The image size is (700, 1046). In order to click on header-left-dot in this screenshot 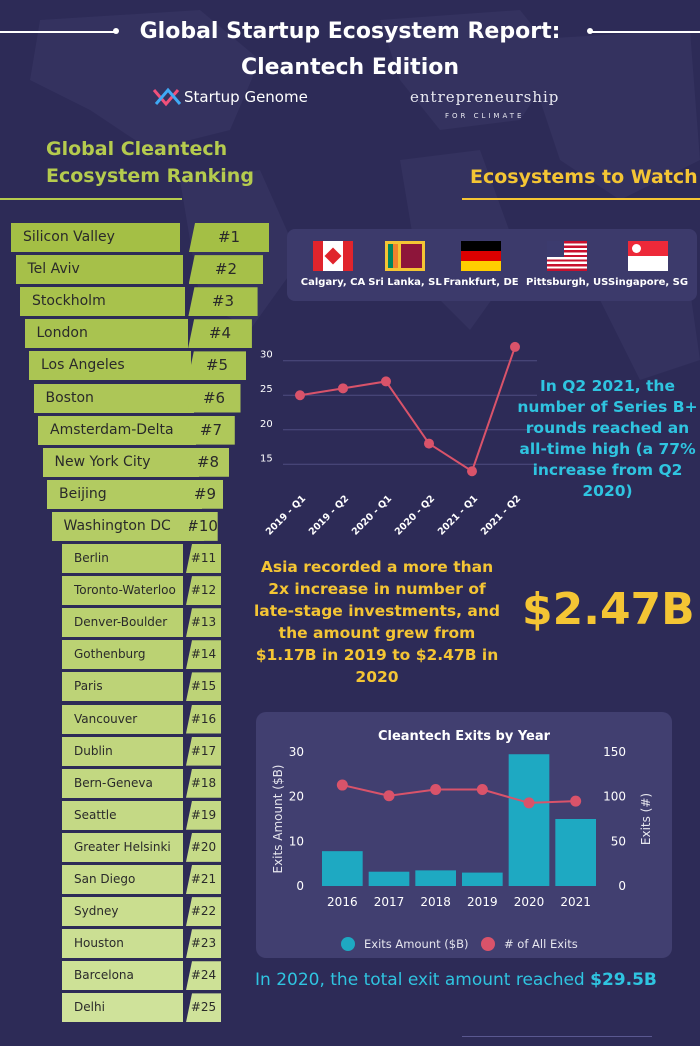, I will do `click(116, 31)`.